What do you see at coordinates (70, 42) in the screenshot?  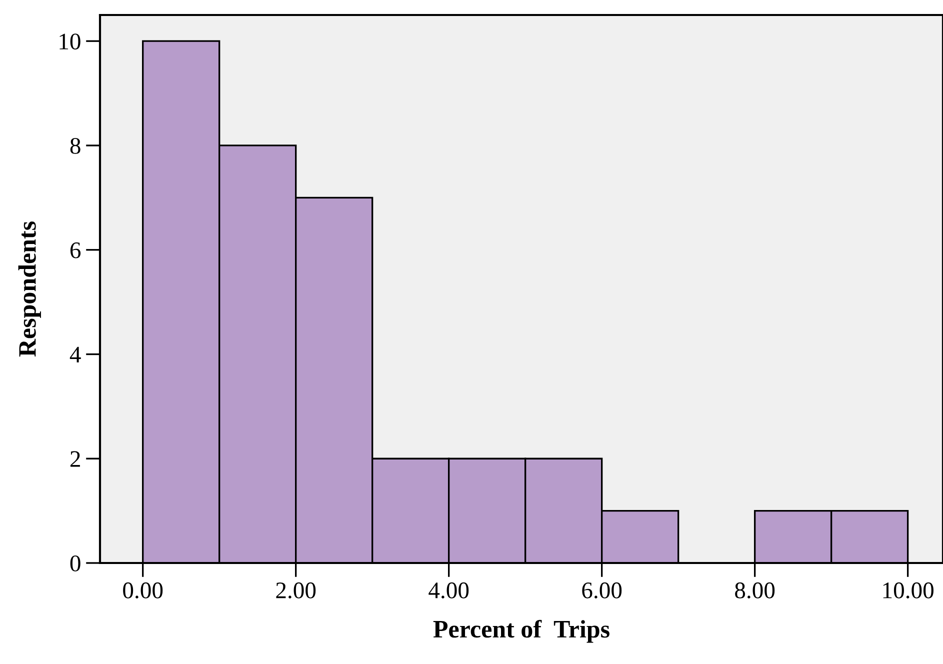 I see `y-tick-label: 10` at bounding box center [70, 42].